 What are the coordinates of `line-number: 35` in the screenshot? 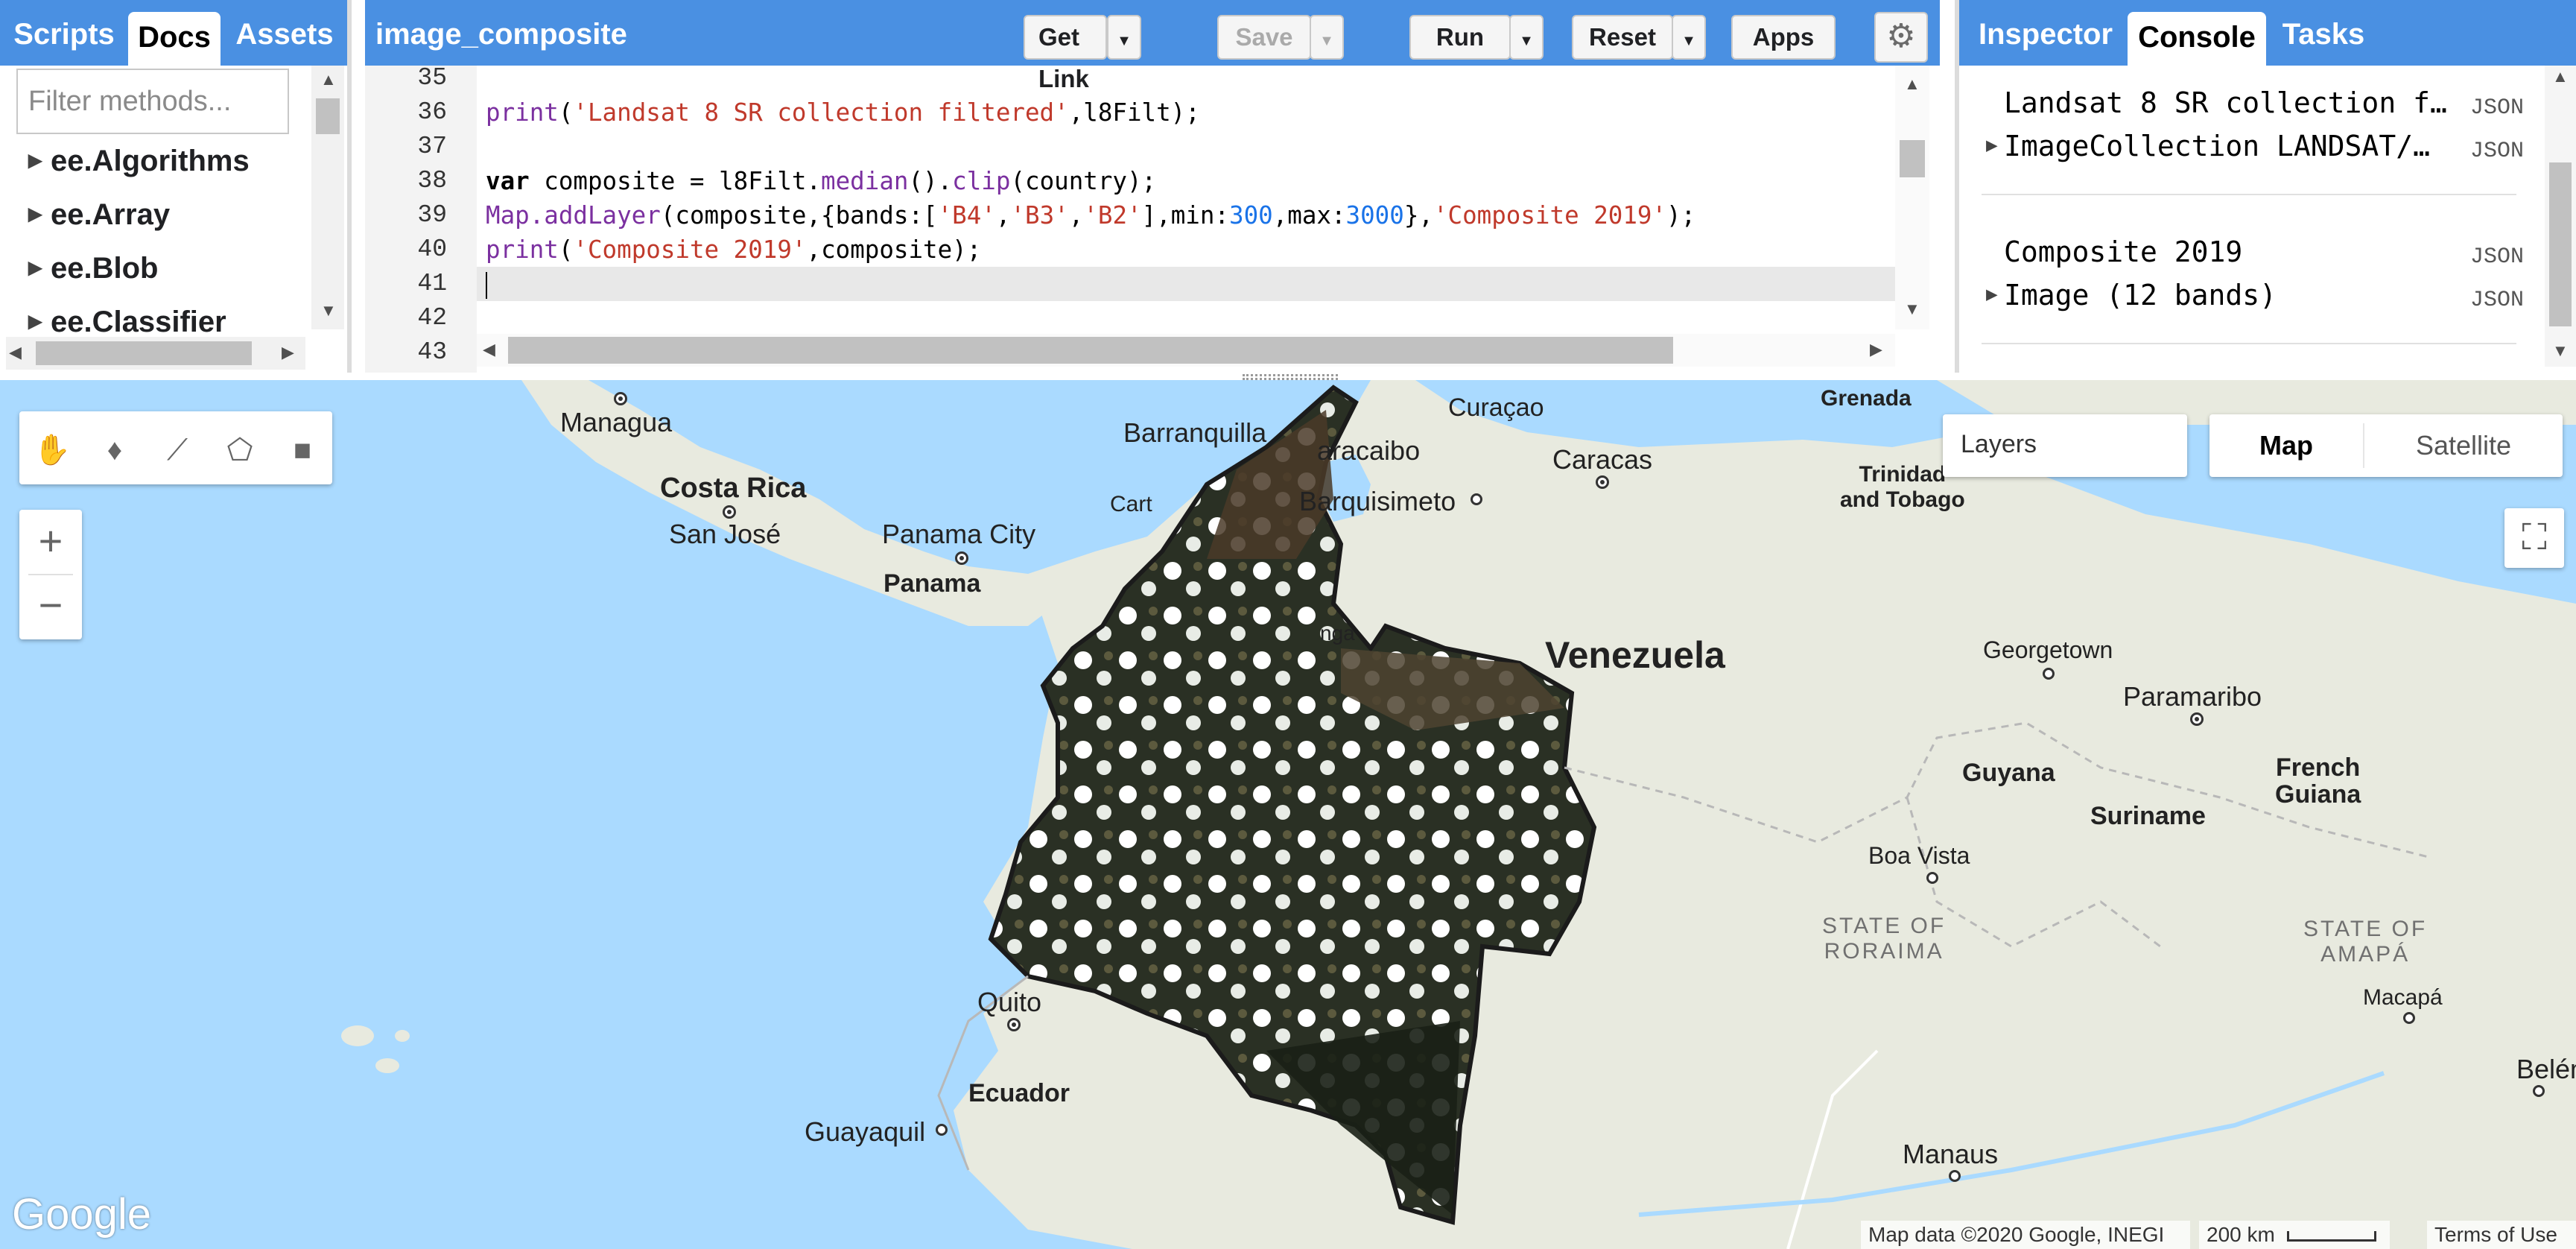 It's located at (432, 78).